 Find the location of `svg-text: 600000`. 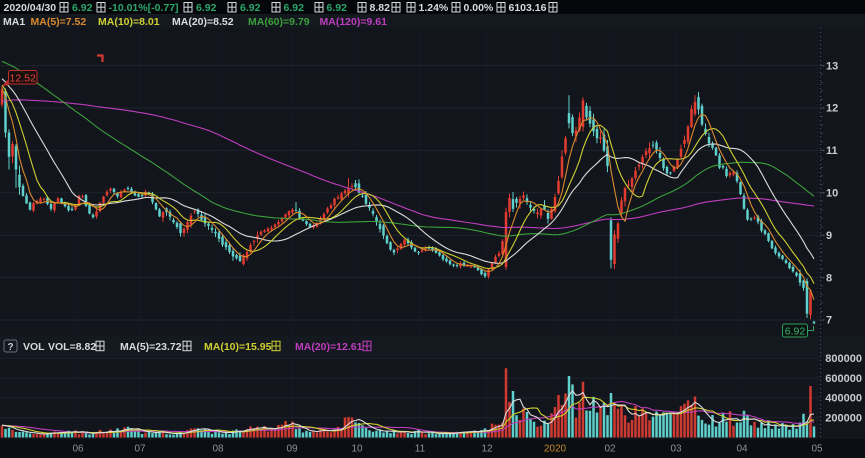

svg-text: 600000 is located at coordinates (843, 379).